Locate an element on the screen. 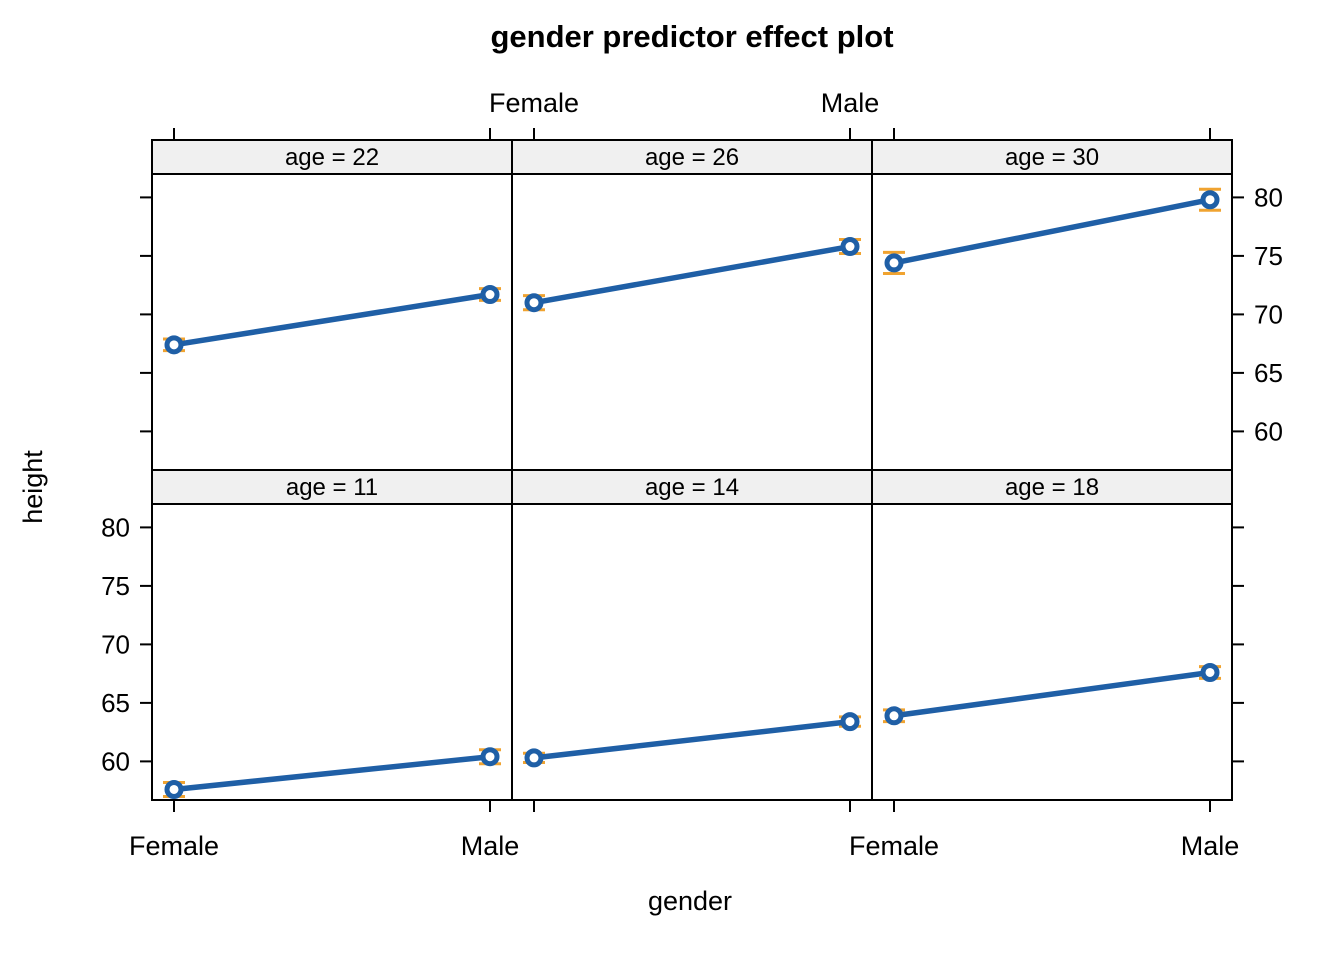 This screenshot has height=960, width=1344. x-axis-label: gender is located at coordinates (690, 901).